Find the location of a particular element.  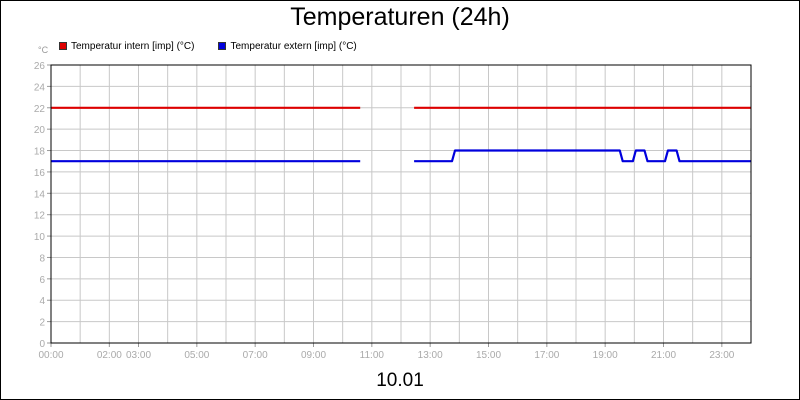

x-tick-label: 07:00 is located at coordinates (255, 355).